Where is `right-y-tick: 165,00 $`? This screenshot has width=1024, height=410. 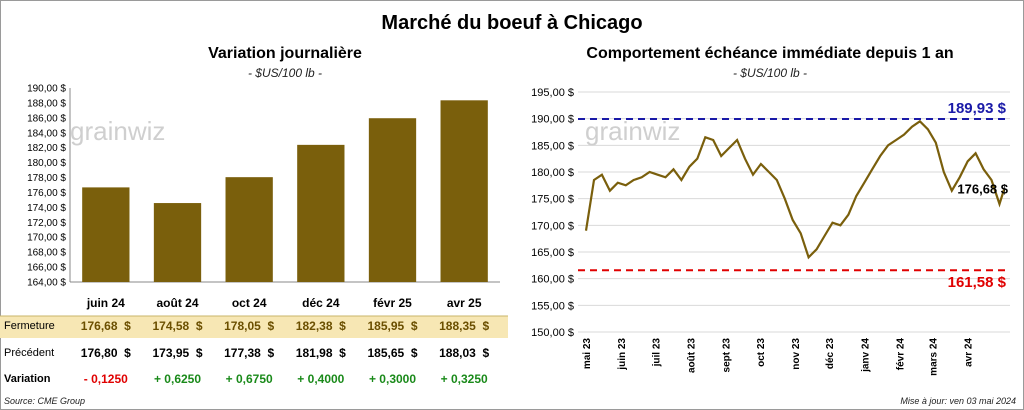
right-y-tick: 165,00 $ is located at coordinates (552, 253).